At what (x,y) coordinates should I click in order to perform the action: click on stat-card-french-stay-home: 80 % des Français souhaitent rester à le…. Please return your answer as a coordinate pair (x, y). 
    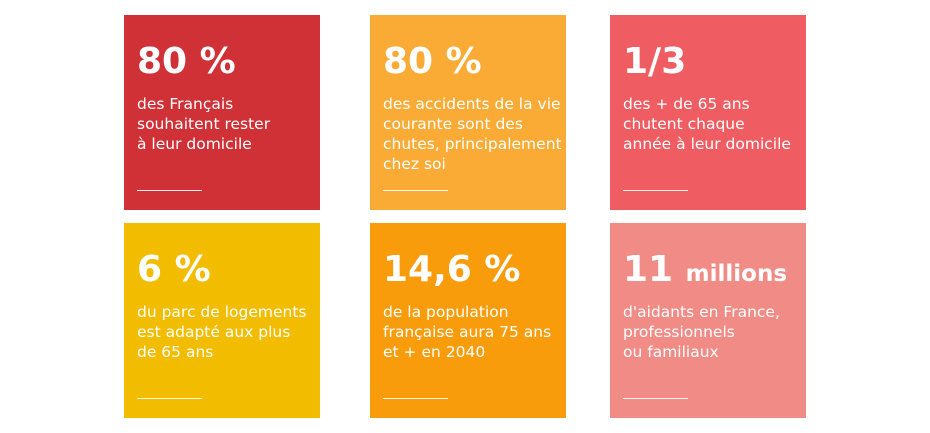
    Looking at the image, I should click on (222, 112).